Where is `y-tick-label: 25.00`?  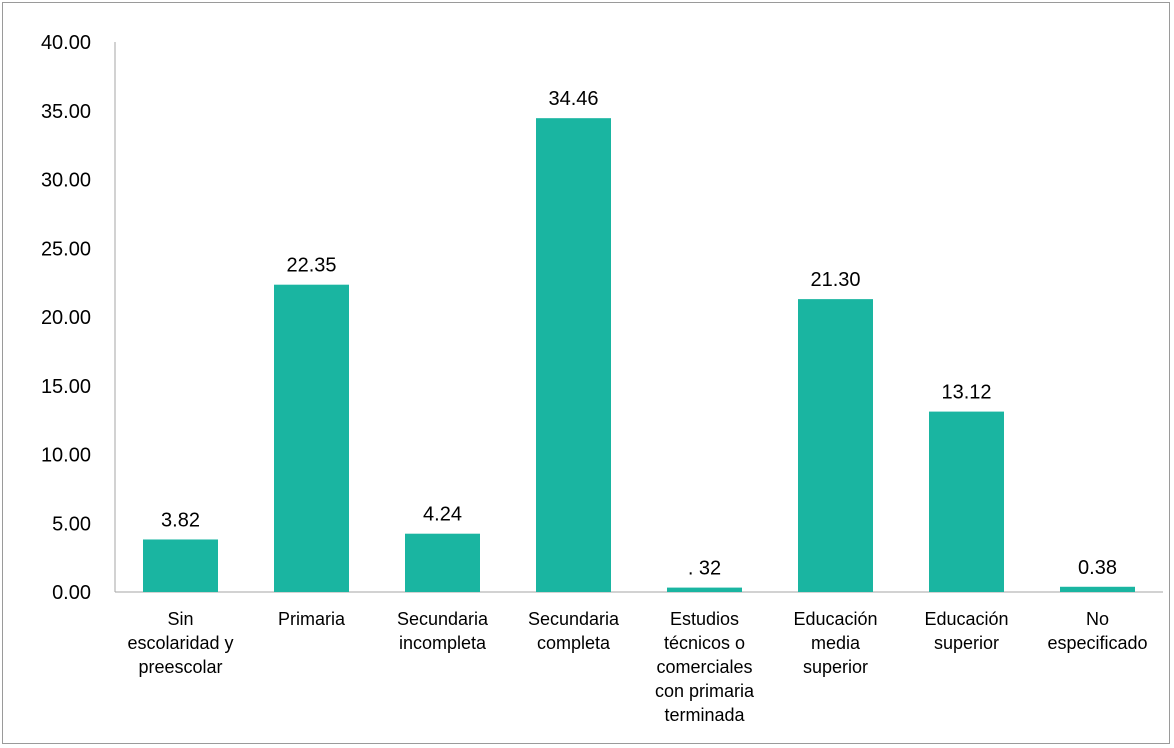
y-tick-label: 25.00 is located at coordinates (66, 249).